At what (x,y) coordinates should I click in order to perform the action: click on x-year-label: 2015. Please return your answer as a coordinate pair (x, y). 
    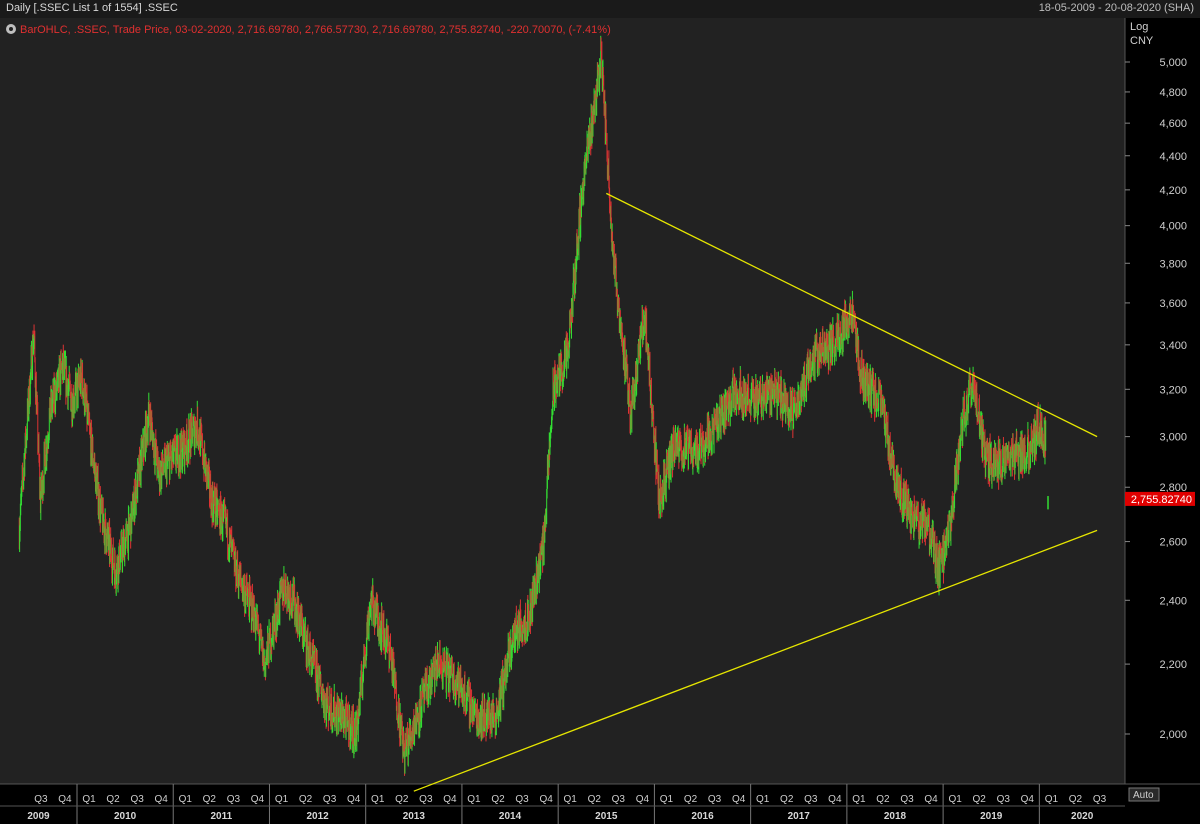
    Looking at the image, I should click on (606, 816).